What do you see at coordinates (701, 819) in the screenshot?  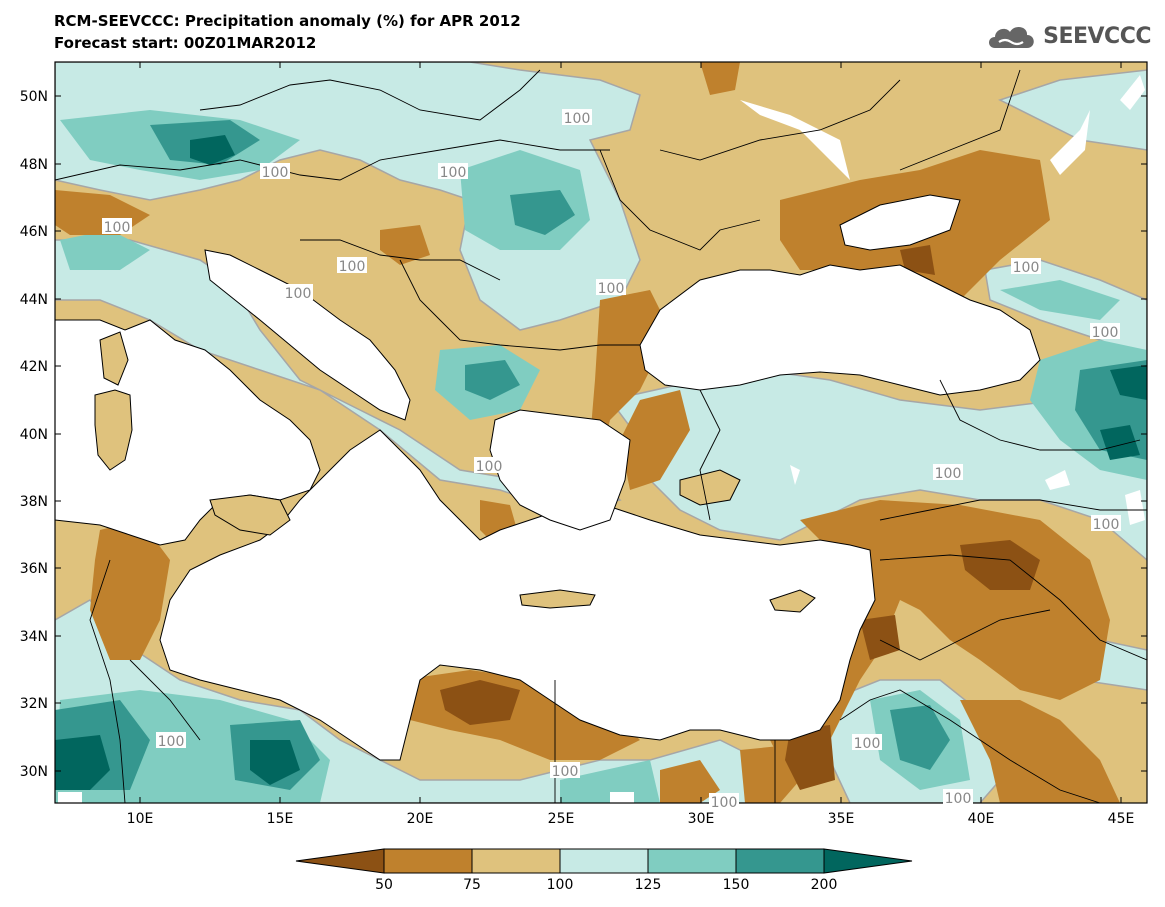 I see `lon-label: 30E` at bounding box center [701, 819].